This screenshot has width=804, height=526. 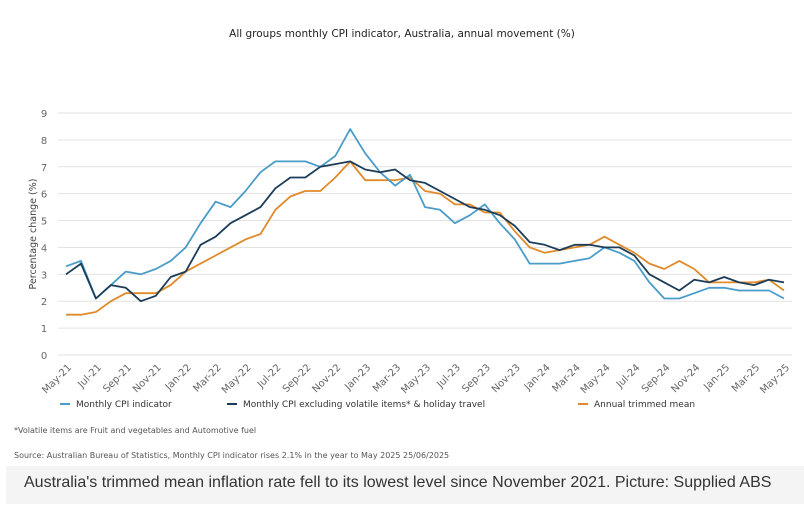 I want to click on x-tick-label: Mar-23, so click(x=387, y=378).